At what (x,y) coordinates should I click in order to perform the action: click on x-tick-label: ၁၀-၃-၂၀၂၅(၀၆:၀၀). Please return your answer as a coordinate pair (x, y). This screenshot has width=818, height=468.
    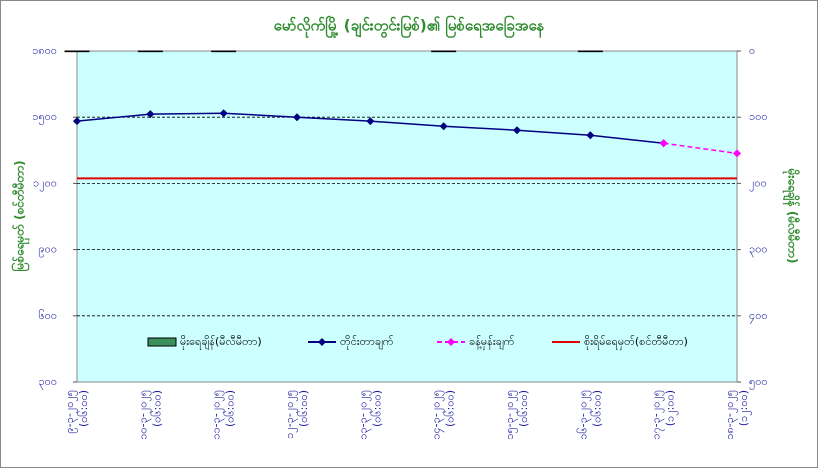
    Looking at the image, I should click on (149, 415).